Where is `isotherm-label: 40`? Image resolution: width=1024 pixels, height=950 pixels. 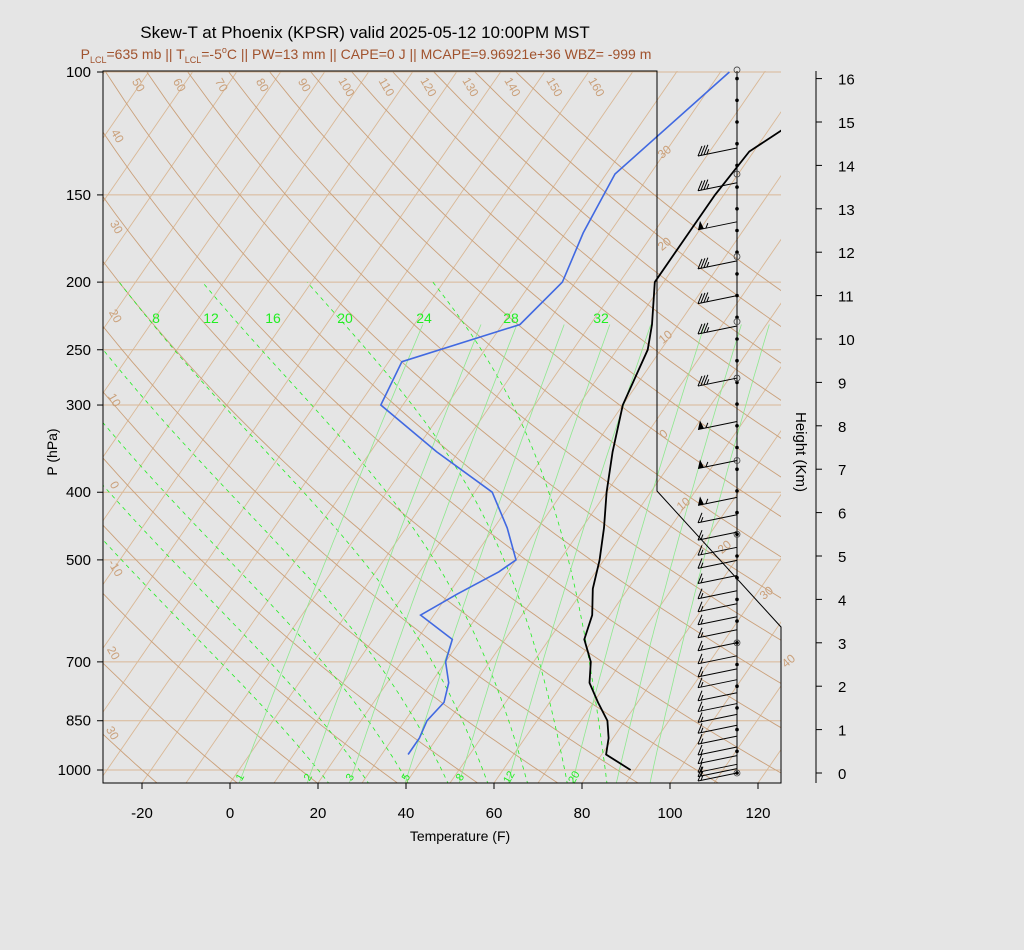
isotherm-label: 40 is located at coordinates (788, 661).